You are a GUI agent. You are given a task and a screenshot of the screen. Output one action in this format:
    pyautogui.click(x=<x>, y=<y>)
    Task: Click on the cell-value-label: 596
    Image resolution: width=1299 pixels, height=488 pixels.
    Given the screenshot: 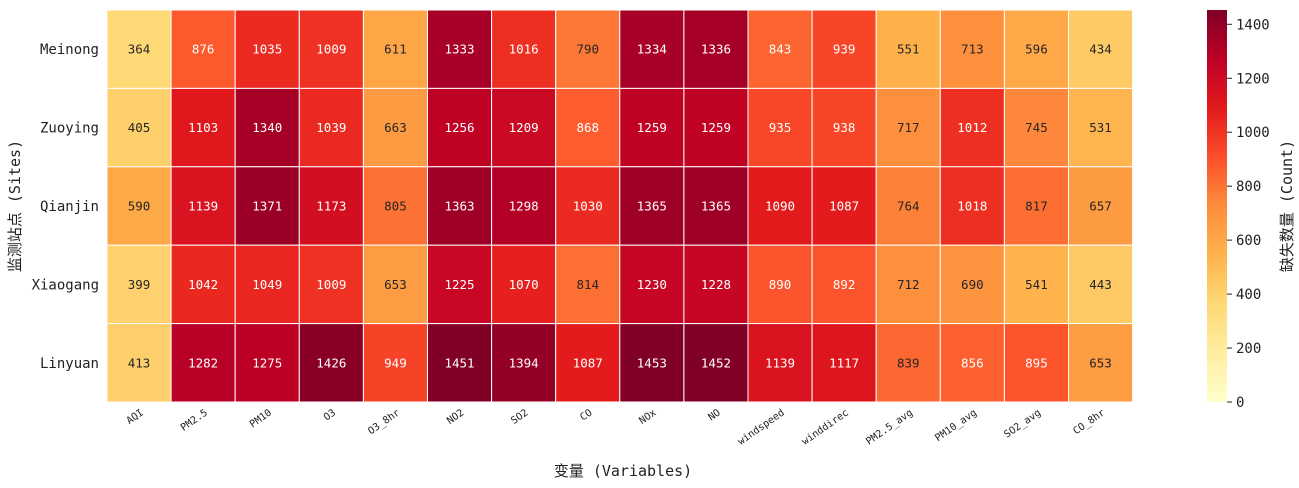 What is the action you would take?
    pyautogui.click(x=1036, y=49)
    